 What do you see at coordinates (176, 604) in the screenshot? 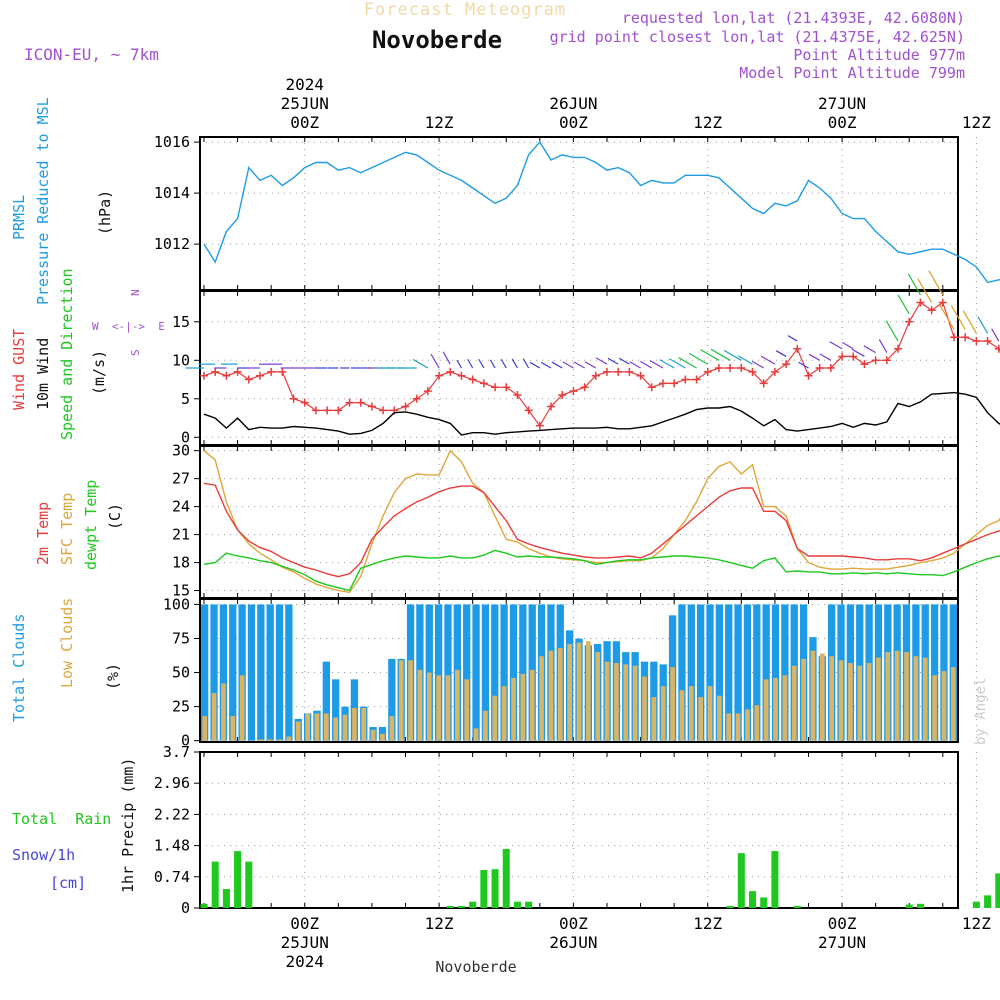
I see `clouds-ytick-label: 100` at bounding box center [176, 604].